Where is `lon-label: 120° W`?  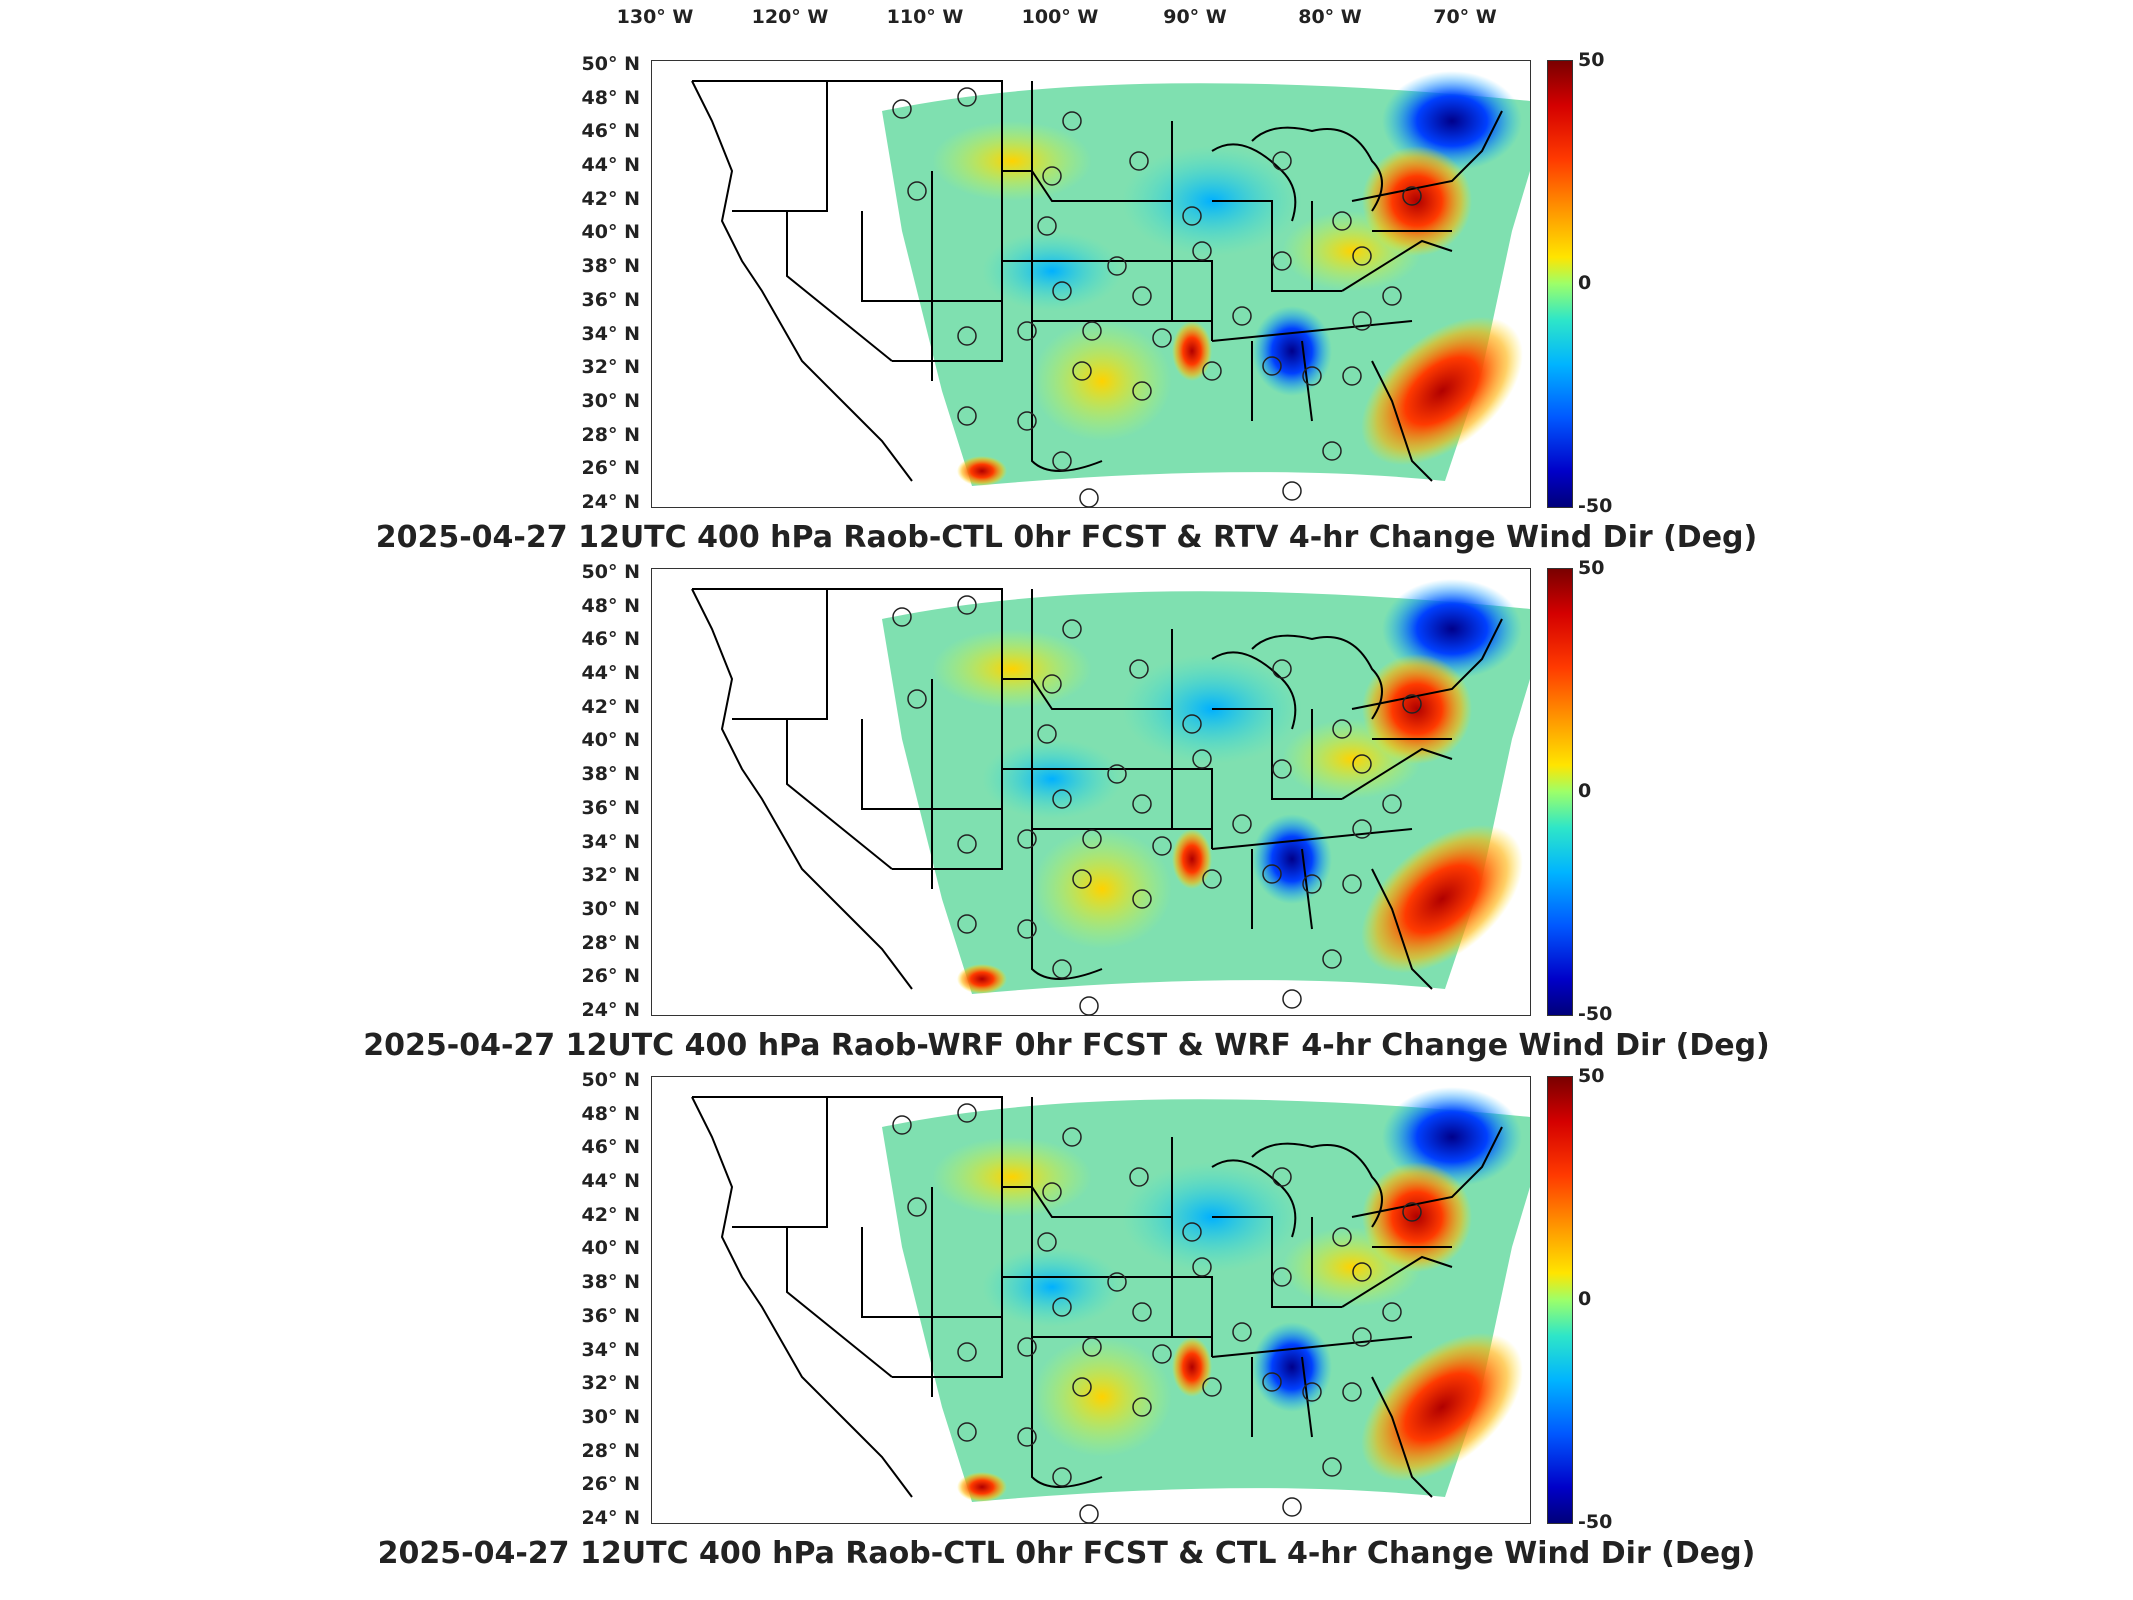
lon-label: 120° W is located at coordinates (790, 17).